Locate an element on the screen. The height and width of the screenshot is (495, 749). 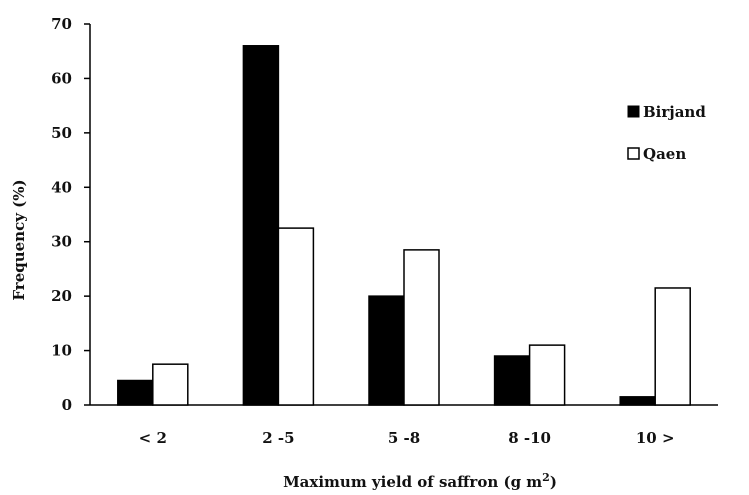
x-tick-label: < 2 is located at coordinates (153, 438).